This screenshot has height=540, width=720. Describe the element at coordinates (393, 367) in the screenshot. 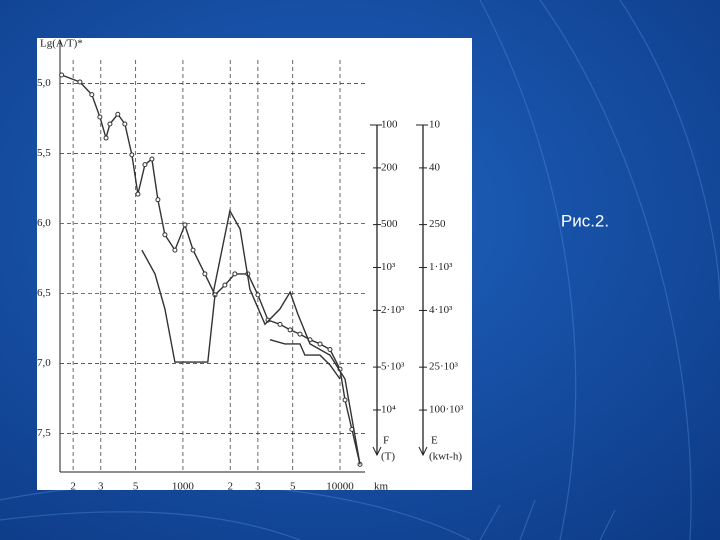

I see `f-tick-label: 5·10³` at that location.